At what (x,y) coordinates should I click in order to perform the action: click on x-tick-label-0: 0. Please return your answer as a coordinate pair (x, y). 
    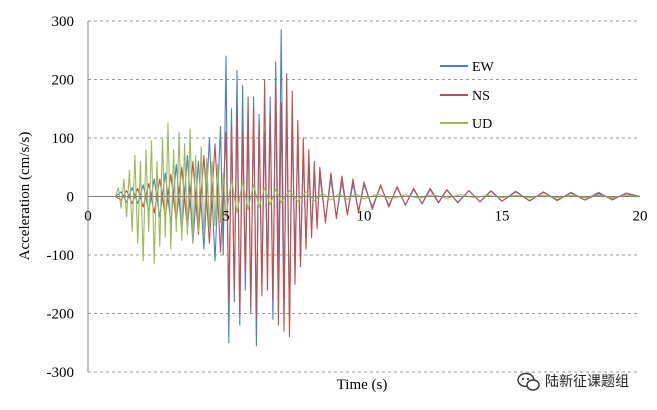
    Looking at the image, I should click on (88, 217).